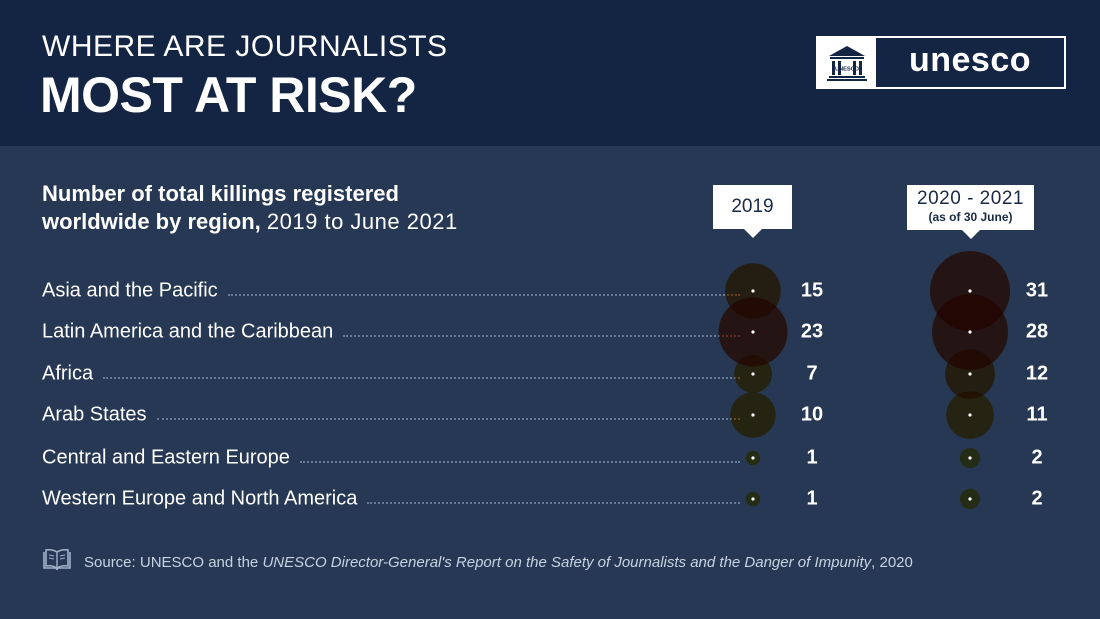 The width and height of the screenshot is (1100, 619). I want to click on temple-icon: UNESCO, so click(847, 62).